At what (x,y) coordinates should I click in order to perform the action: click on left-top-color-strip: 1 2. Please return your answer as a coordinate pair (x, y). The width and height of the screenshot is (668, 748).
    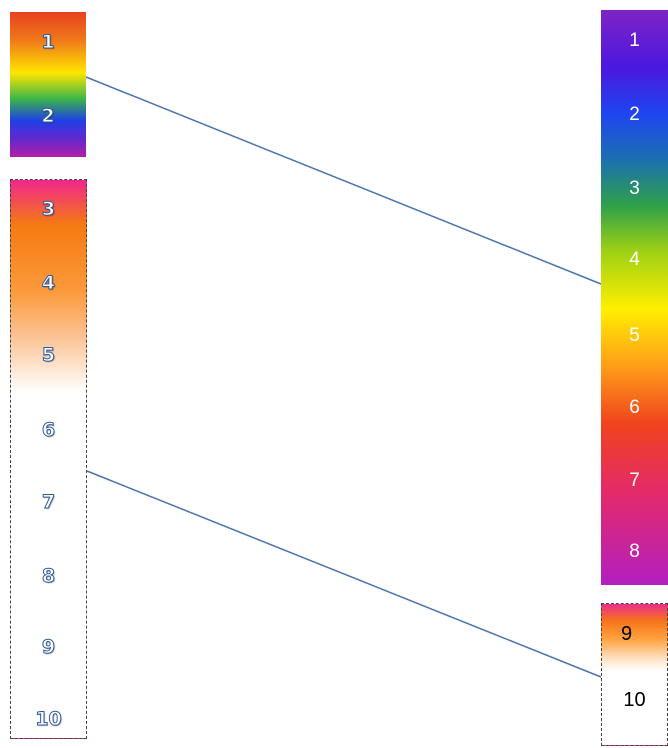
    Looking at the image, I should click on (48, 84).